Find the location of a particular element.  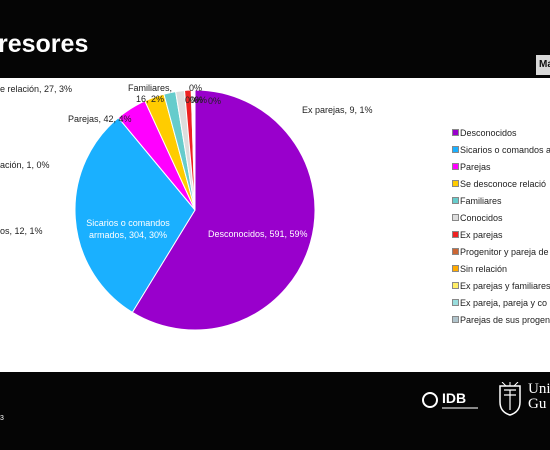

legend-label: Familiares is located at coordinates (481, 201).